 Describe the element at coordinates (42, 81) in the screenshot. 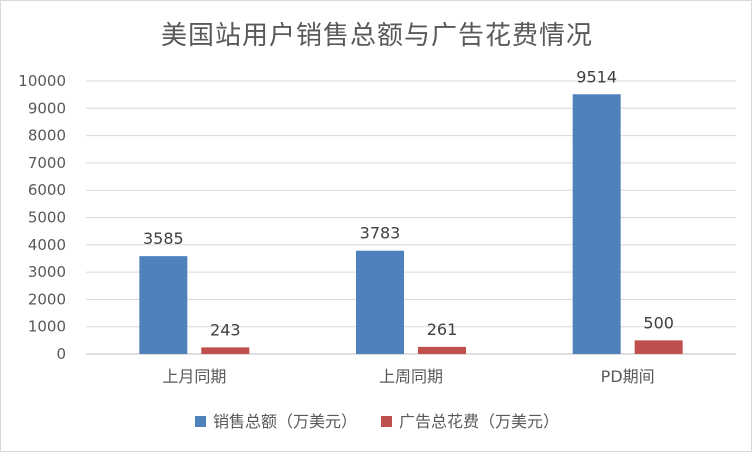

I see `y-tick-label: 10000` at that location.